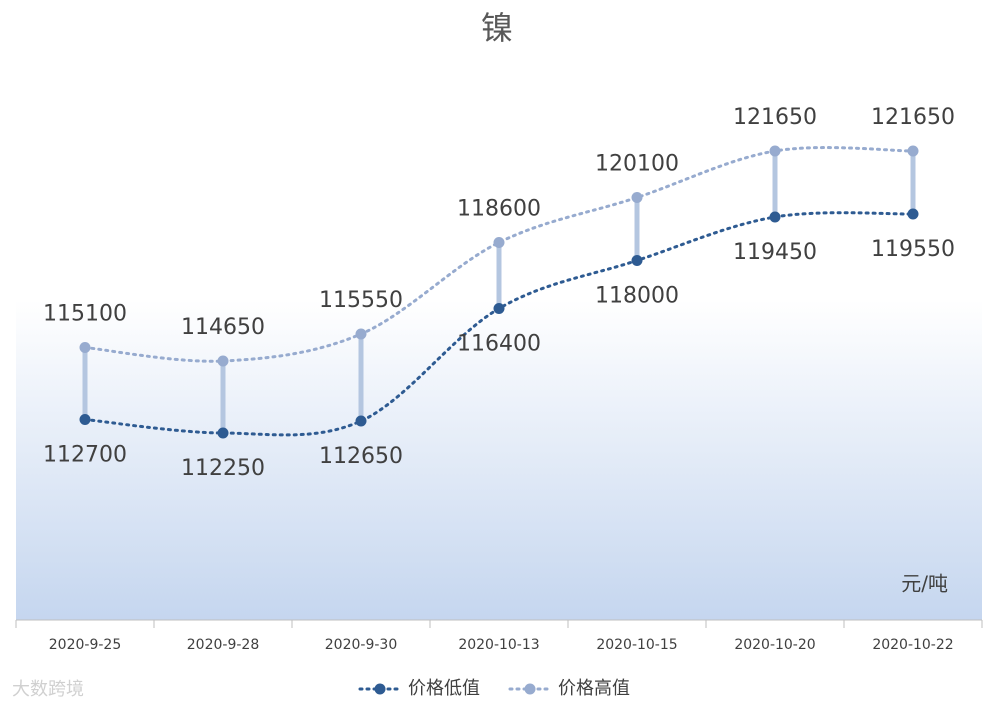 The image size is (994, 716). Describe the element at coordinates (594, 688) in the screenshot. I see `legend-label: 价格高值` at that location.